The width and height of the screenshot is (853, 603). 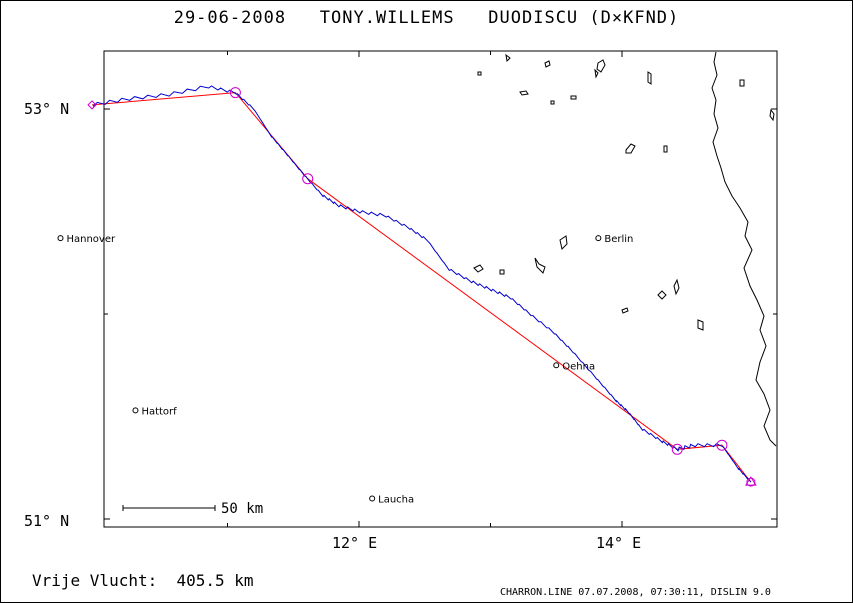 I want to click on start-point-marker, so click(x=92, y=105).